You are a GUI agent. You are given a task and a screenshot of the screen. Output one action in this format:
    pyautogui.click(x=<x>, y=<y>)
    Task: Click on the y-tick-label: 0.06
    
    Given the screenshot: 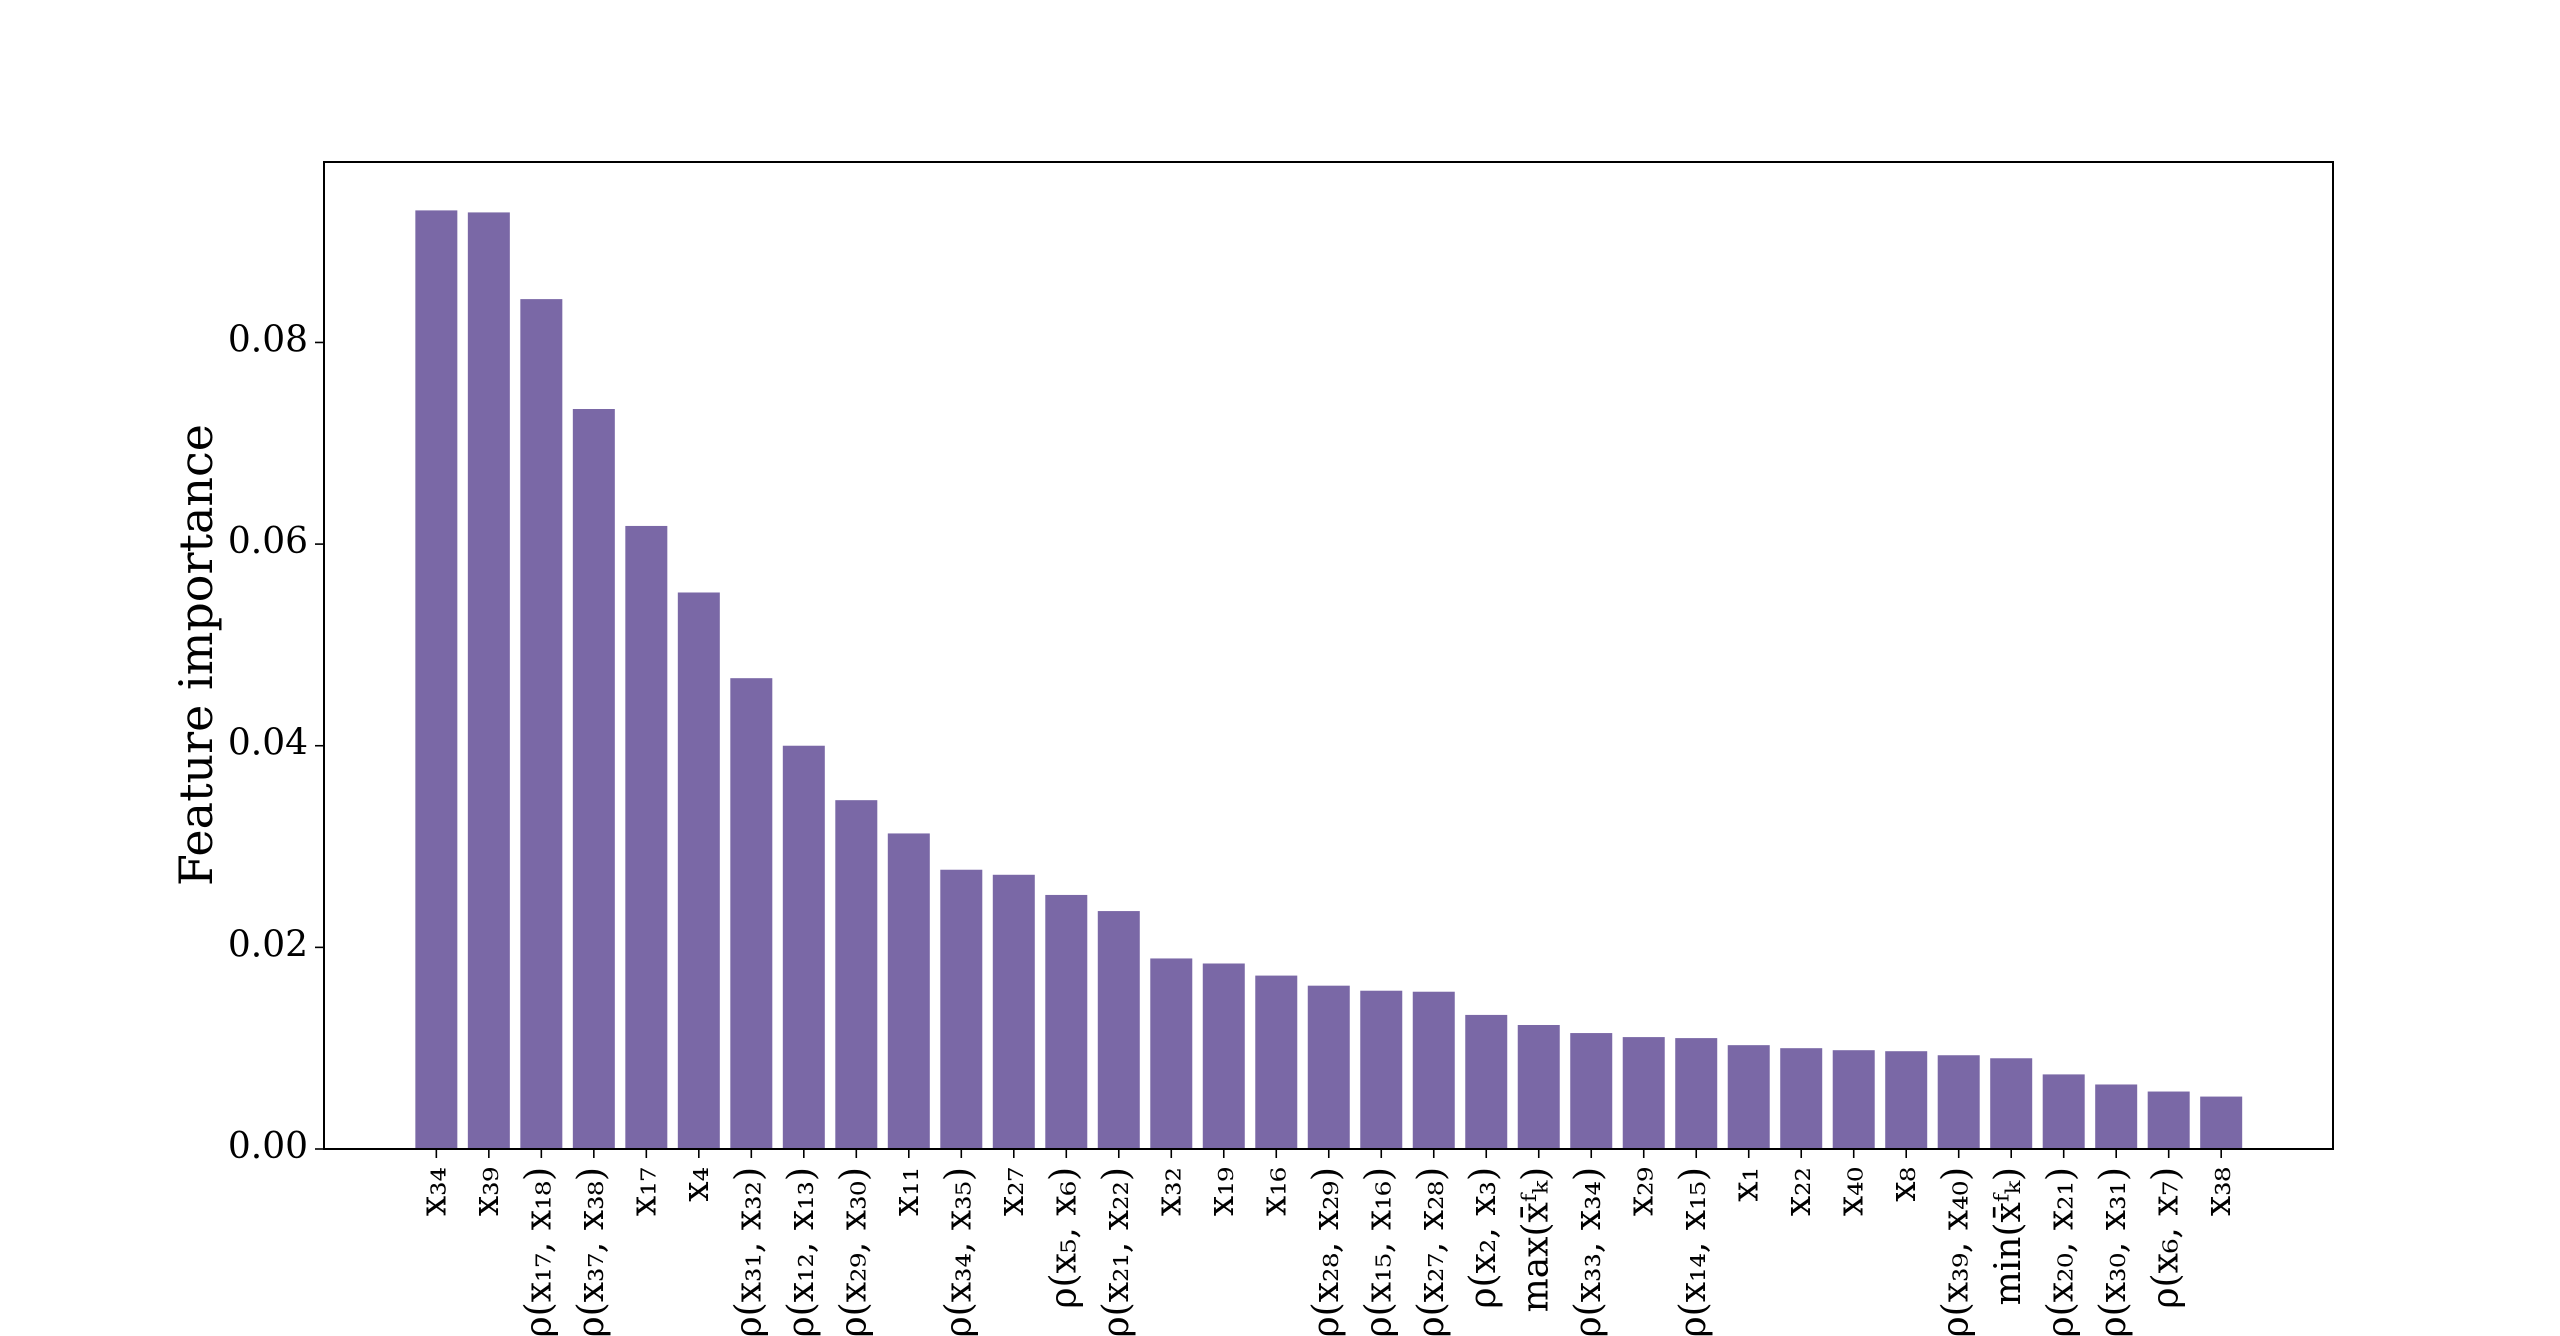 What is the action you would take?
    pyautogui.click(x=268, y=541)
    